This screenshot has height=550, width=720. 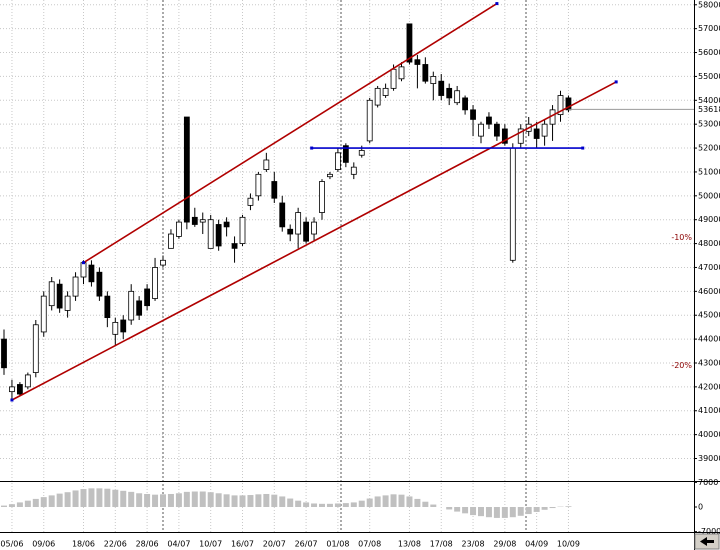 I want to click on y-tick-label: 55000, so click(x=709, y=76).